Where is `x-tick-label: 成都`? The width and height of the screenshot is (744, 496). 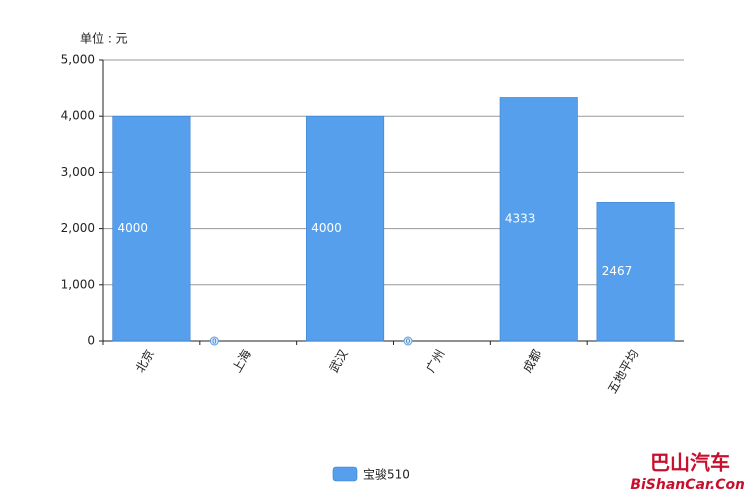
x-tick-label: 成都 is located at coordinates (532, 361).